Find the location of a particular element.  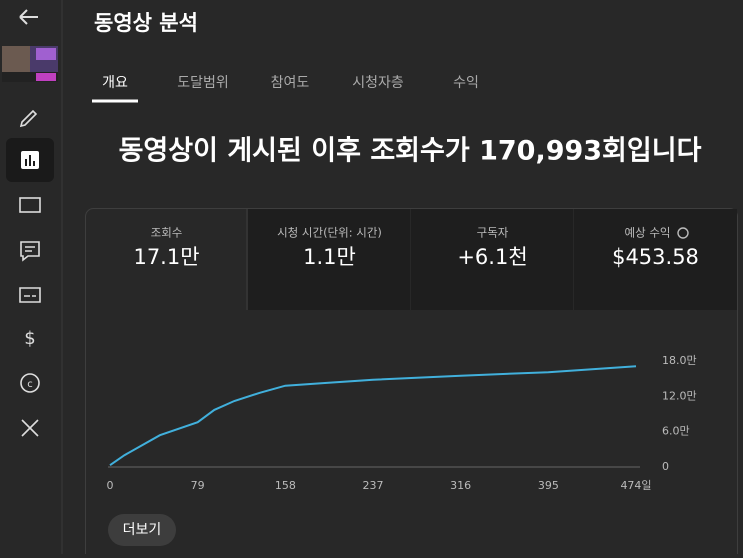

x-tick-label: 158 is located at coordinates (285, 485).